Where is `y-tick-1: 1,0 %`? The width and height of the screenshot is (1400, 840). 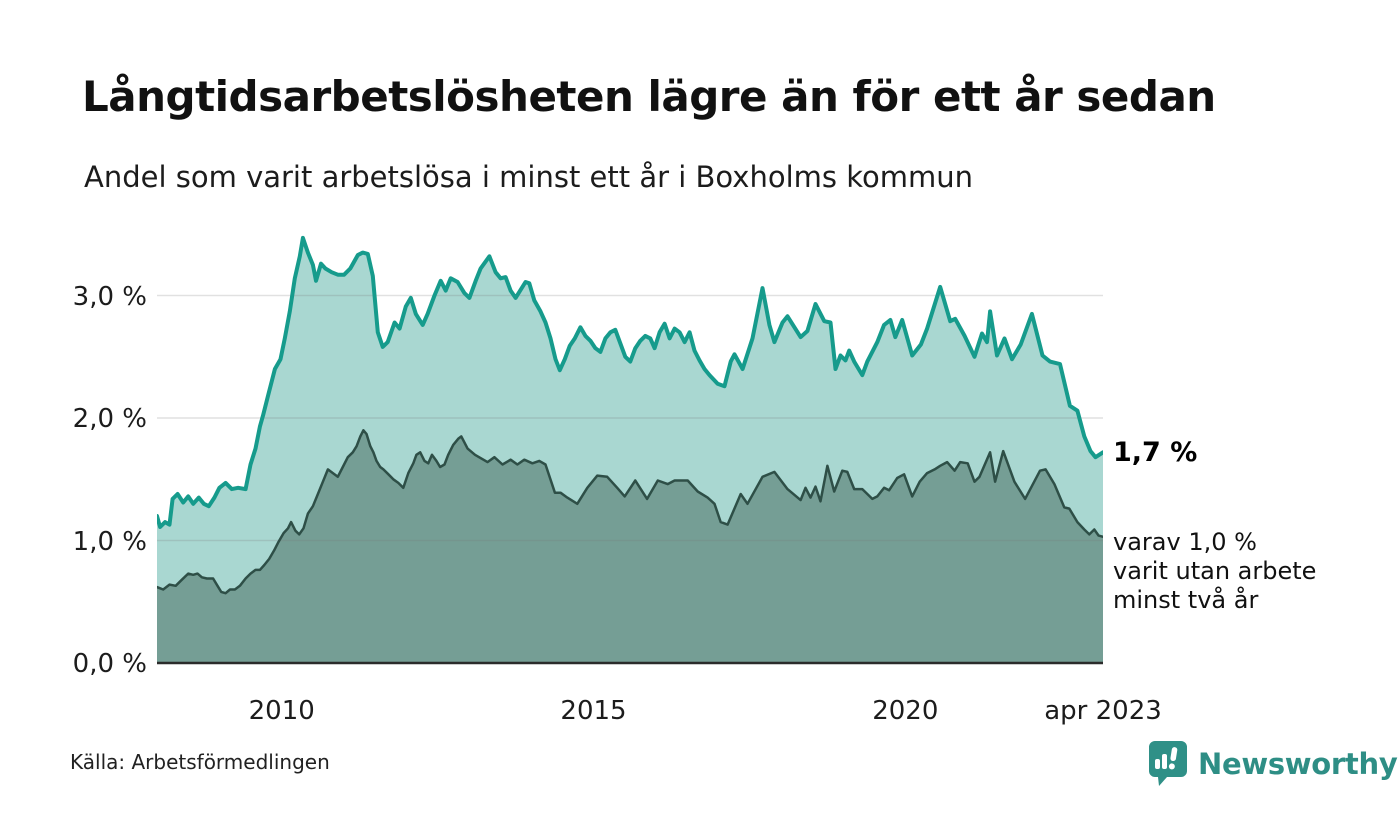 y-tick-1: 1,0 % is located at coordinates (109, 542).